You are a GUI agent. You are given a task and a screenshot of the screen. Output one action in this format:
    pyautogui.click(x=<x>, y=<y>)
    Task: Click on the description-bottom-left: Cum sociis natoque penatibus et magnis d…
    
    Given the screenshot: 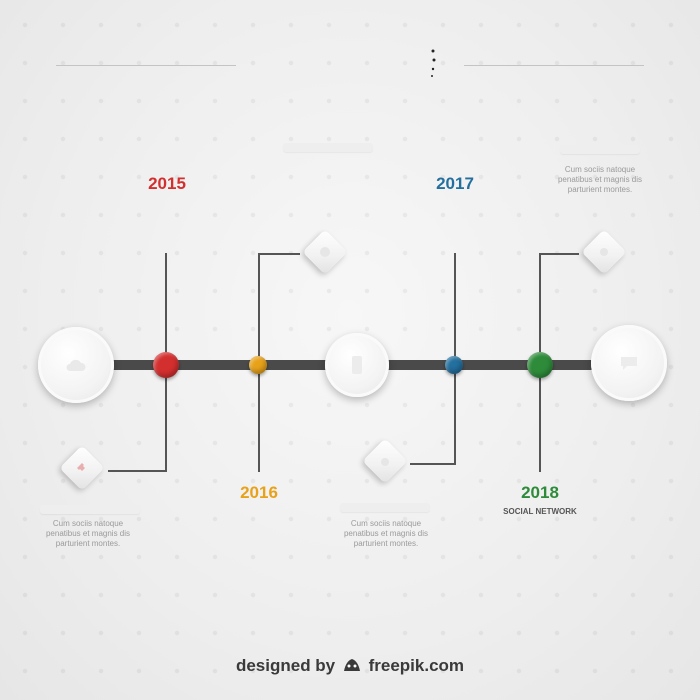 What is the action you would take?
    pyautogui.click(x=88, y=533)
    